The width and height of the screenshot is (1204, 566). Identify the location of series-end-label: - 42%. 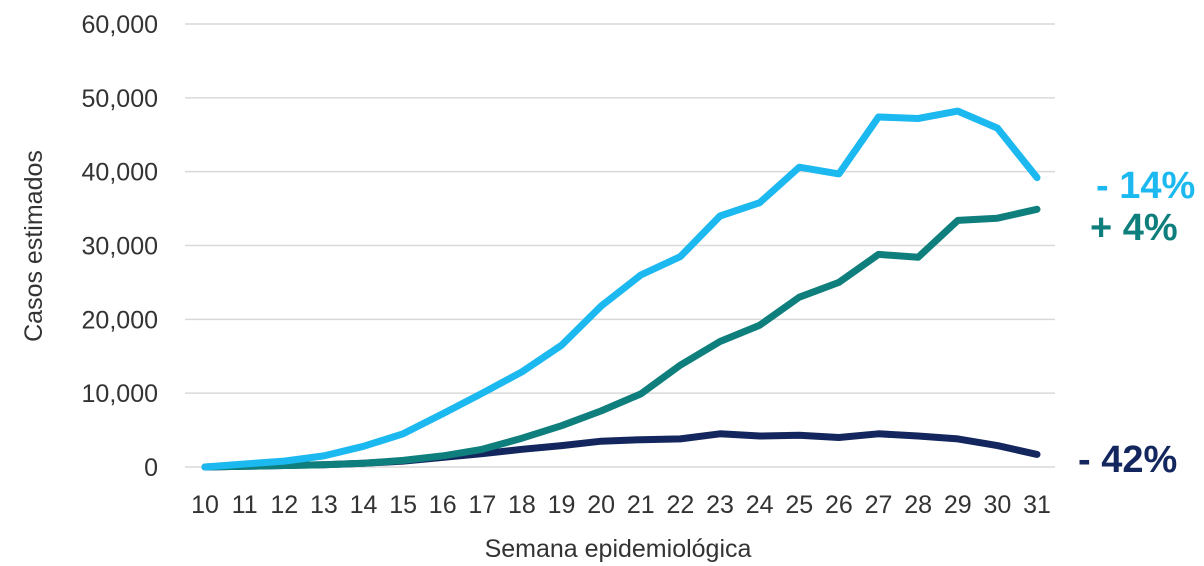
(1127, 460).